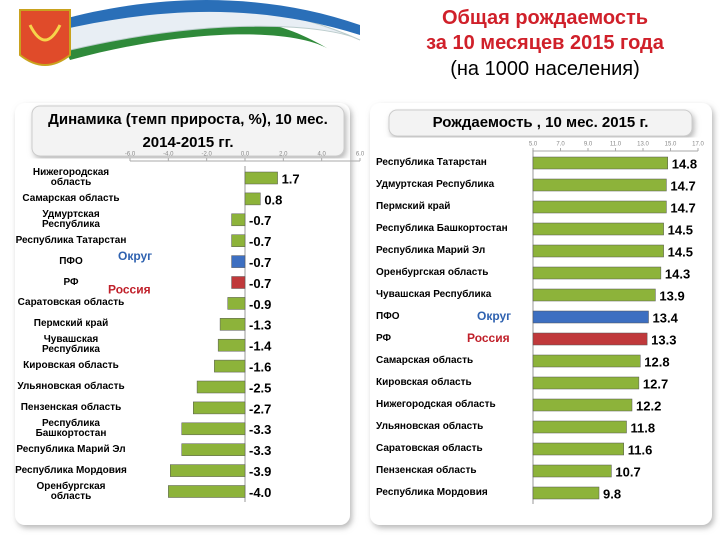 This screenshot has width=720, height=540. What do you see at coordinates (413, 206) in the screenshot?
I see `category-label: Пермский край` at bounding box center [413, 206].